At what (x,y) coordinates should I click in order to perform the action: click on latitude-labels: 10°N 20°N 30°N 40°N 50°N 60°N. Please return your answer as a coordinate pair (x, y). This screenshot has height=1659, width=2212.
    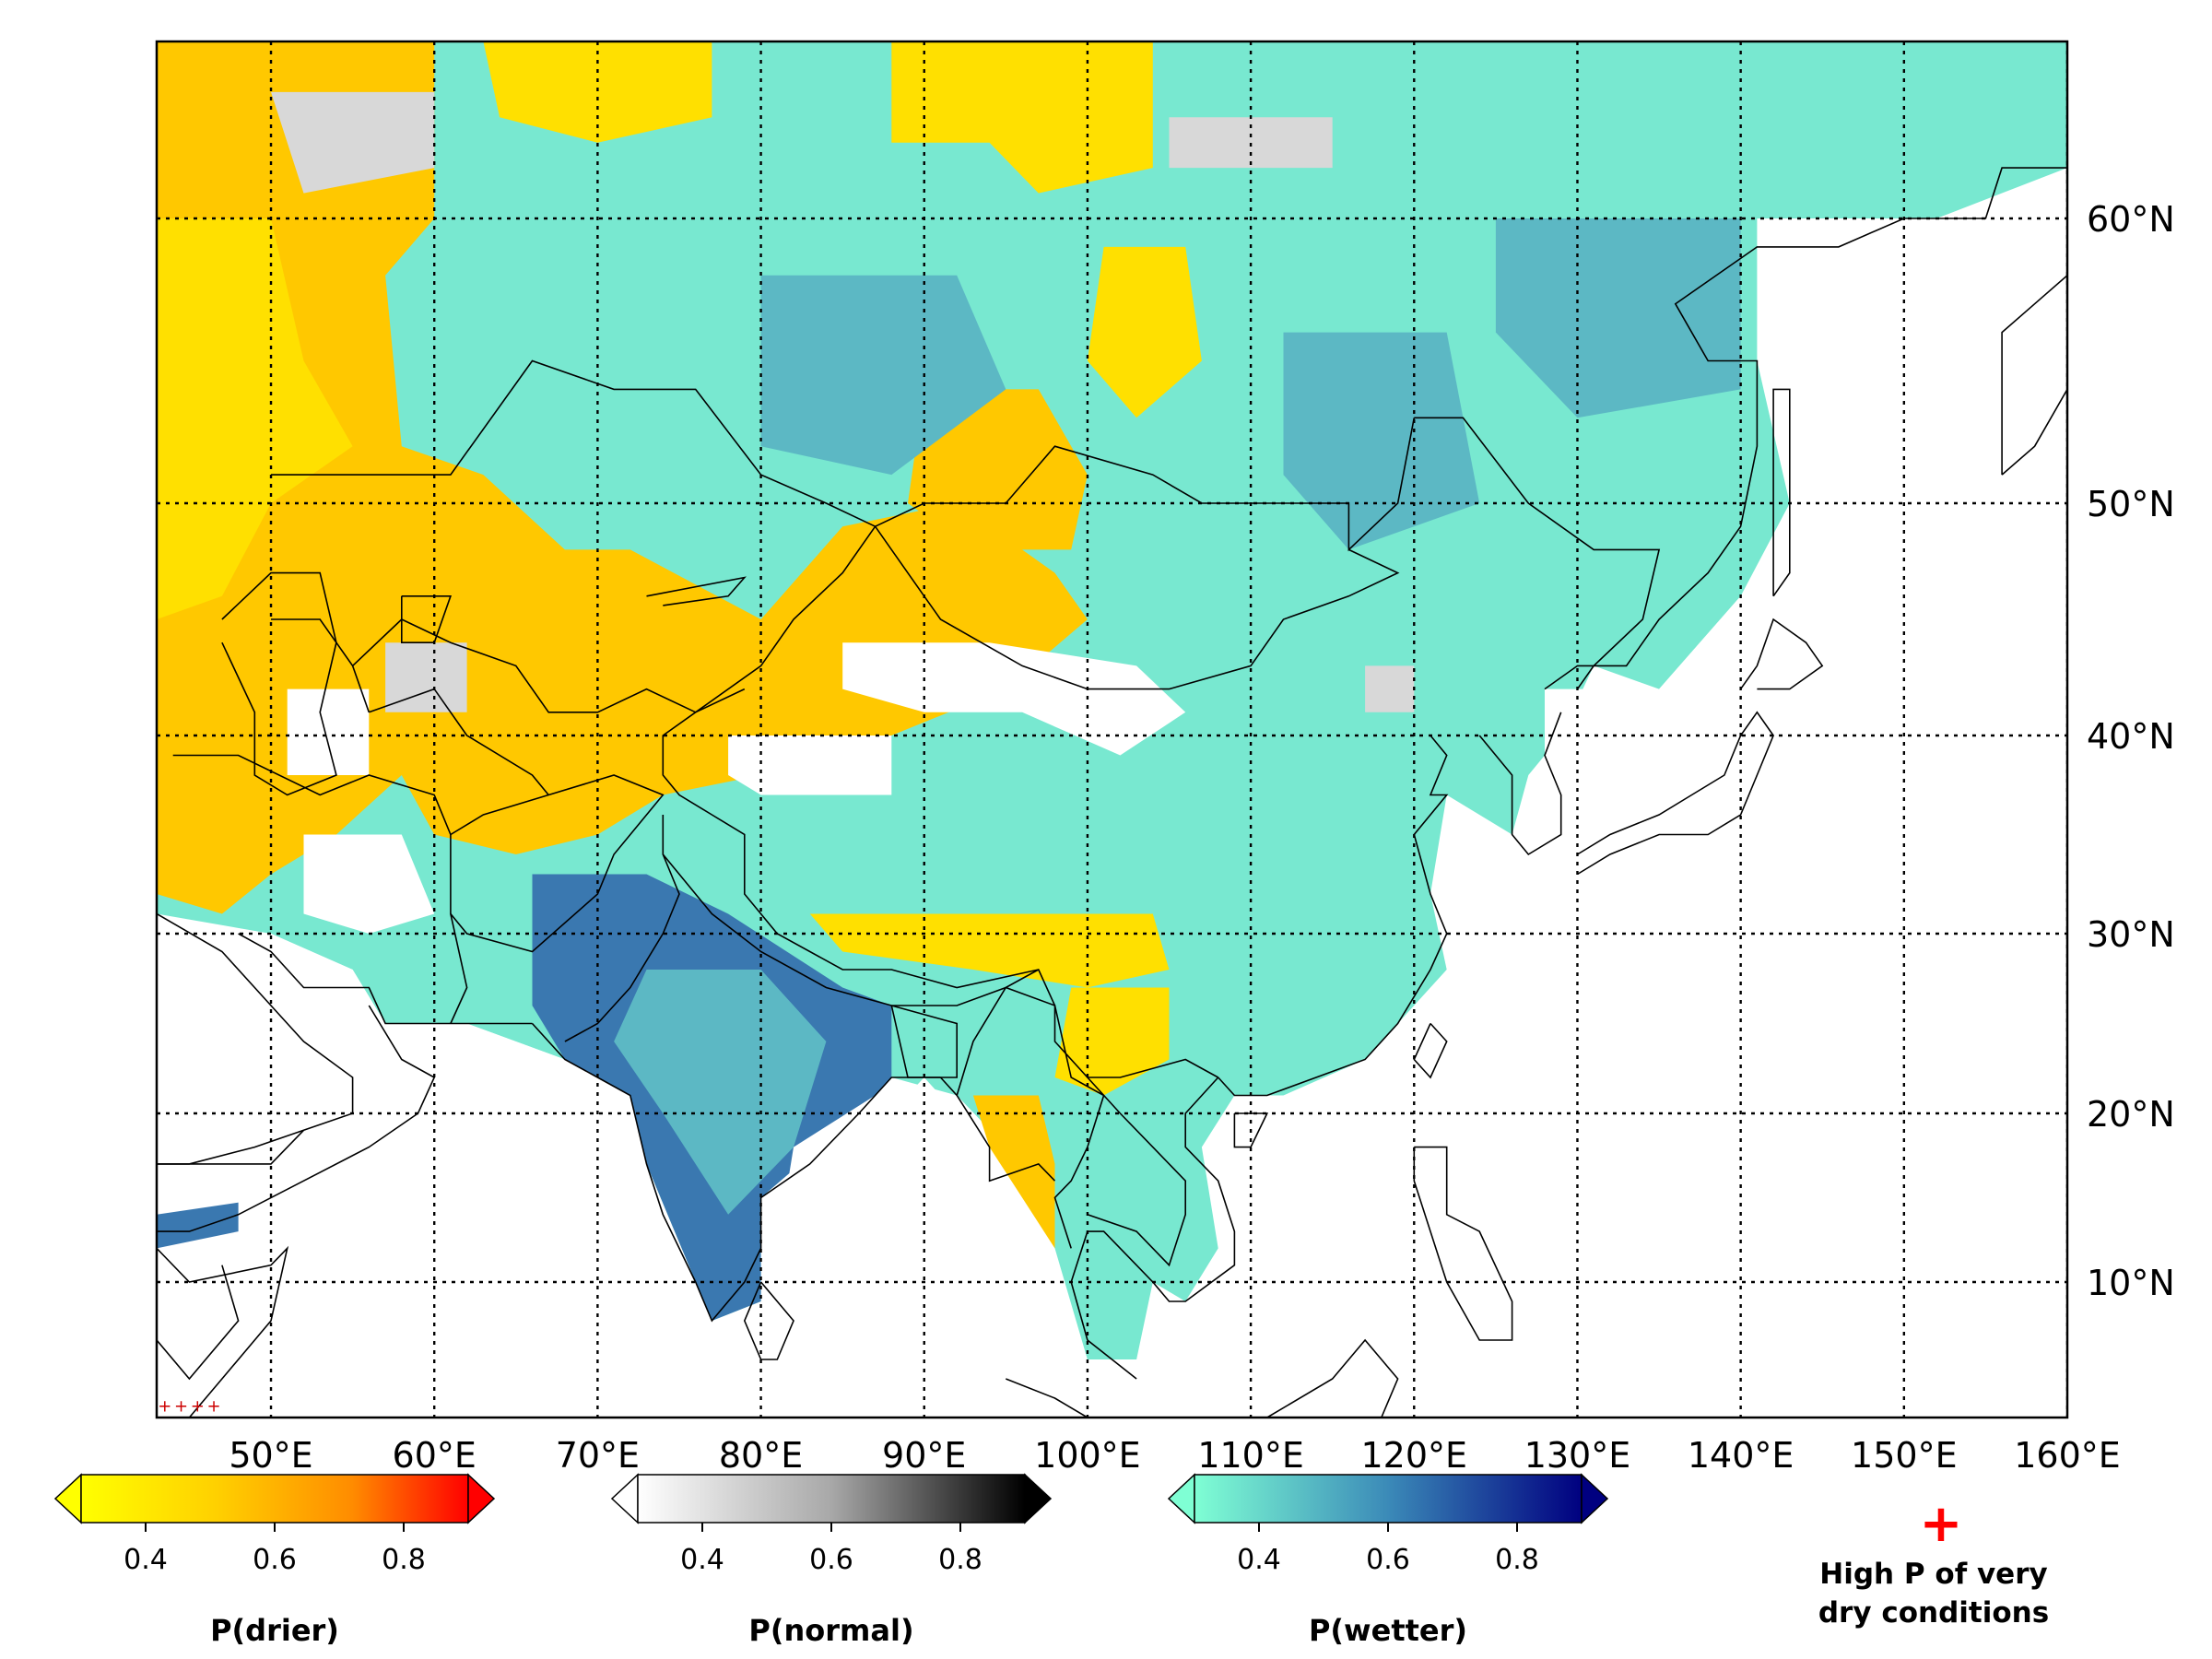
    Looking at the image, I should click on (2131, 751).